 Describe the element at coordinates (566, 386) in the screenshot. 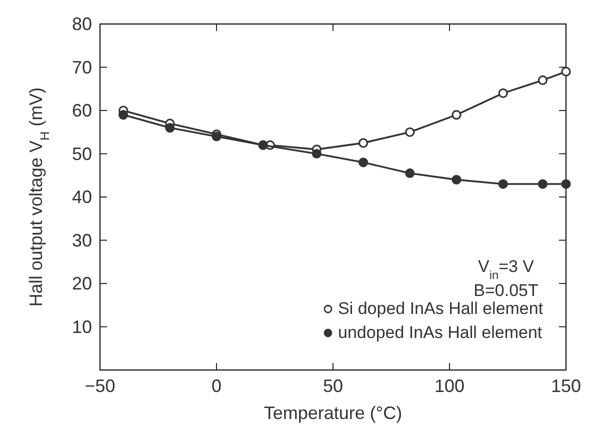

I see `x-tick-label: 150` at that location.